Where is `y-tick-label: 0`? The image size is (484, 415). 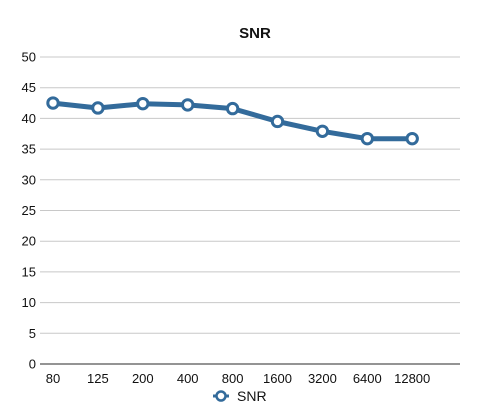
y-tick-label: 0 is located at coordinates (32, 364).